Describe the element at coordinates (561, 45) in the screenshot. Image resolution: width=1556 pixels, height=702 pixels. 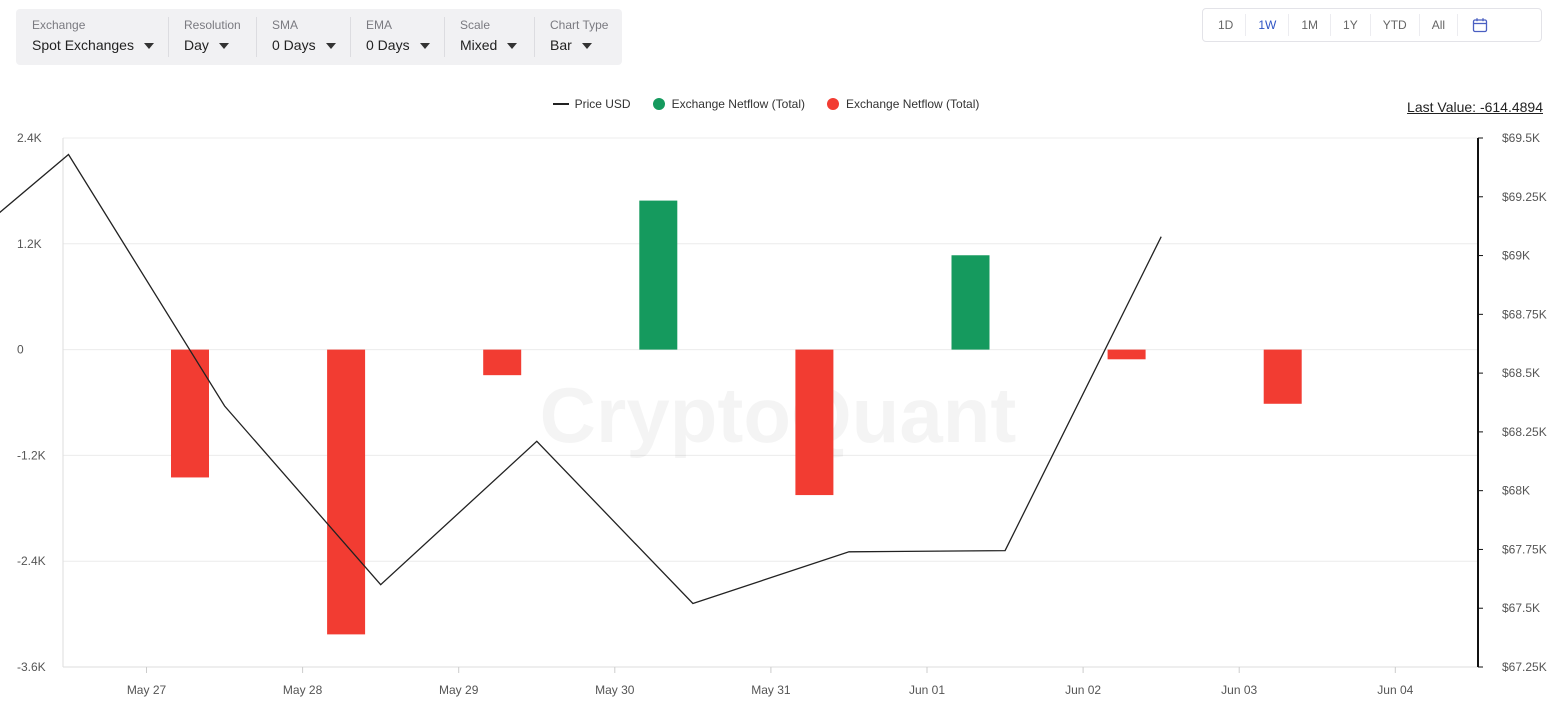
I see `chart-type-value-text: Bar` at that location.